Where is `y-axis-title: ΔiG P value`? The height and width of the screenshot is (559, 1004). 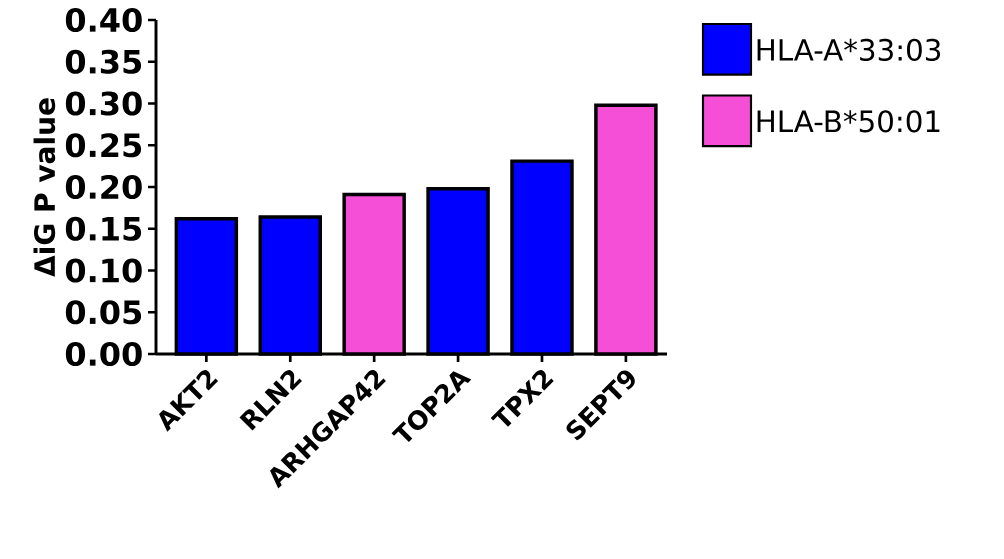
y-axis-title: ΔiG P value is located at coordinates (44, 187).